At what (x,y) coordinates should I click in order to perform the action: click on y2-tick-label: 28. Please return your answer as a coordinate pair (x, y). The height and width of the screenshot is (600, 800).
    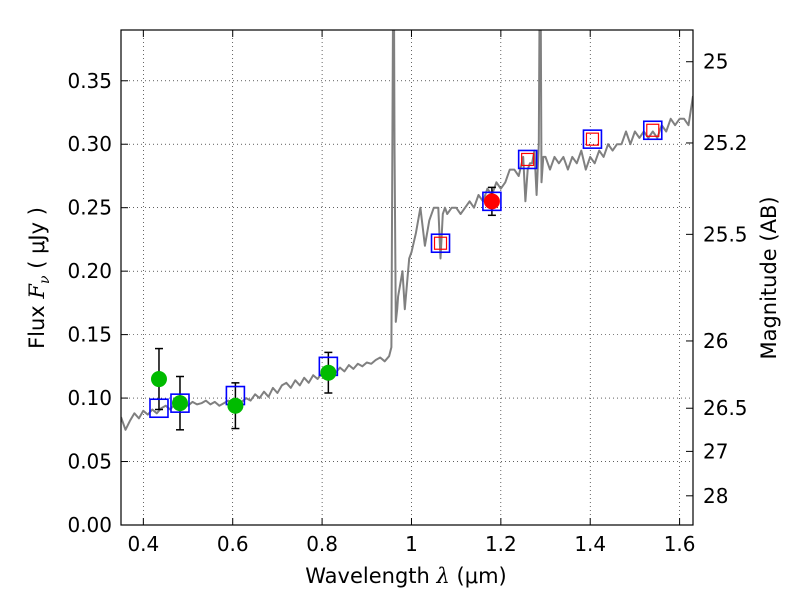
    Looking at the image, I should click on (715, 496).